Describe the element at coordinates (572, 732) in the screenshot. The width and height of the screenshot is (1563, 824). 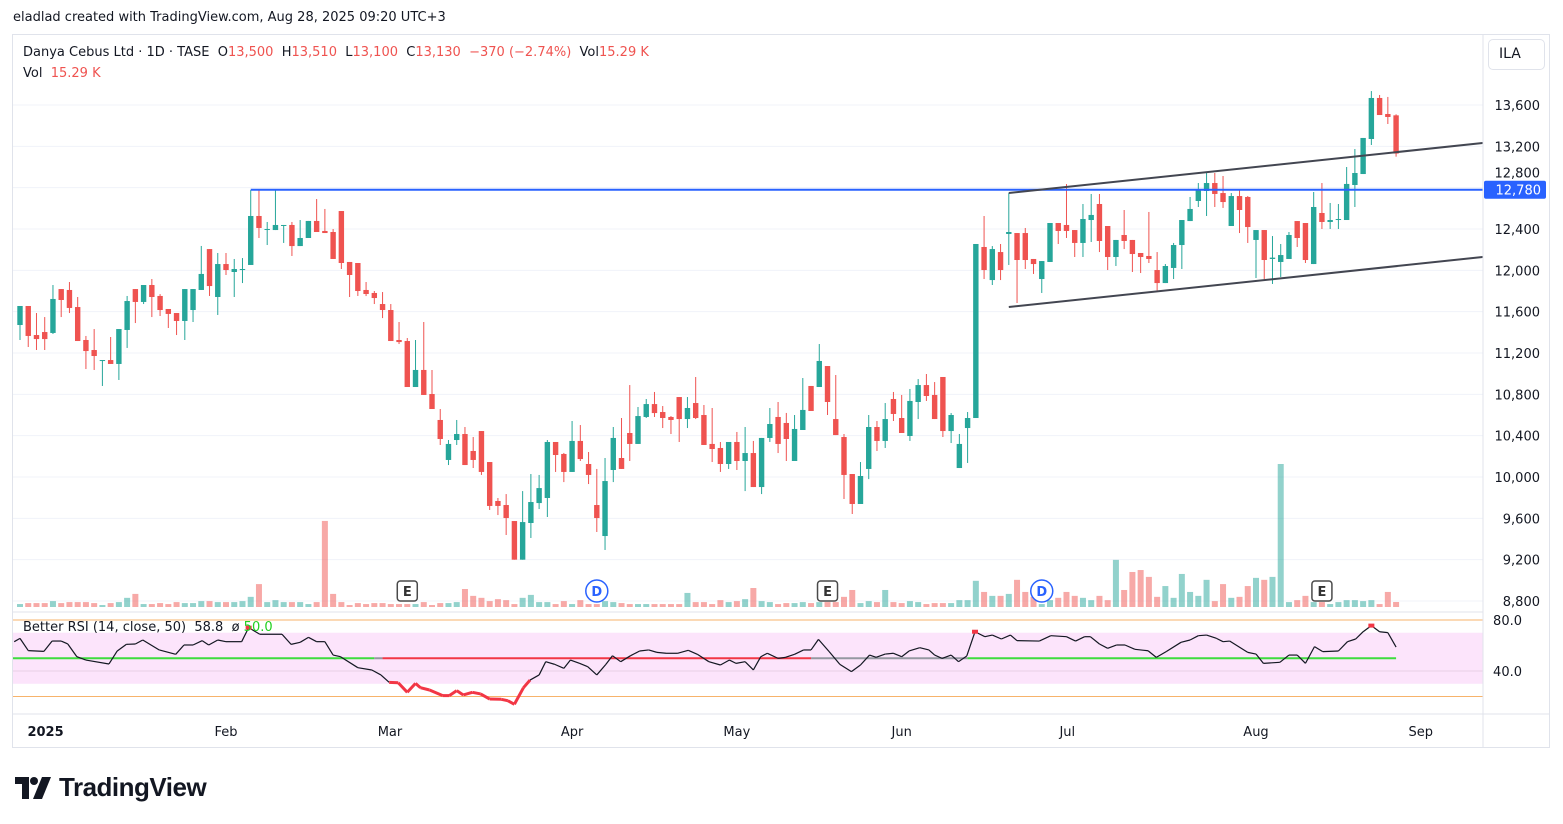
I see `time-tick-label: Apr` at that location.